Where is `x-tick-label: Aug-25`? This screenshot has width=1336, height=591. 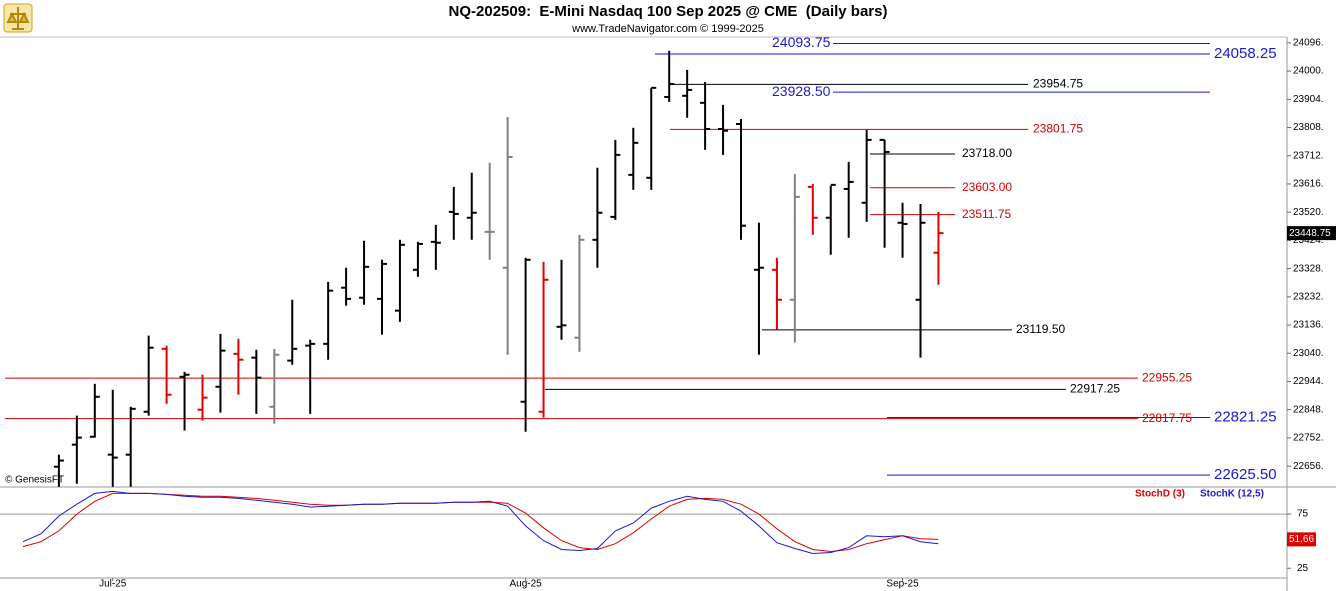 x-tick-label: Aug-25 is located at coordinates (525, 584).